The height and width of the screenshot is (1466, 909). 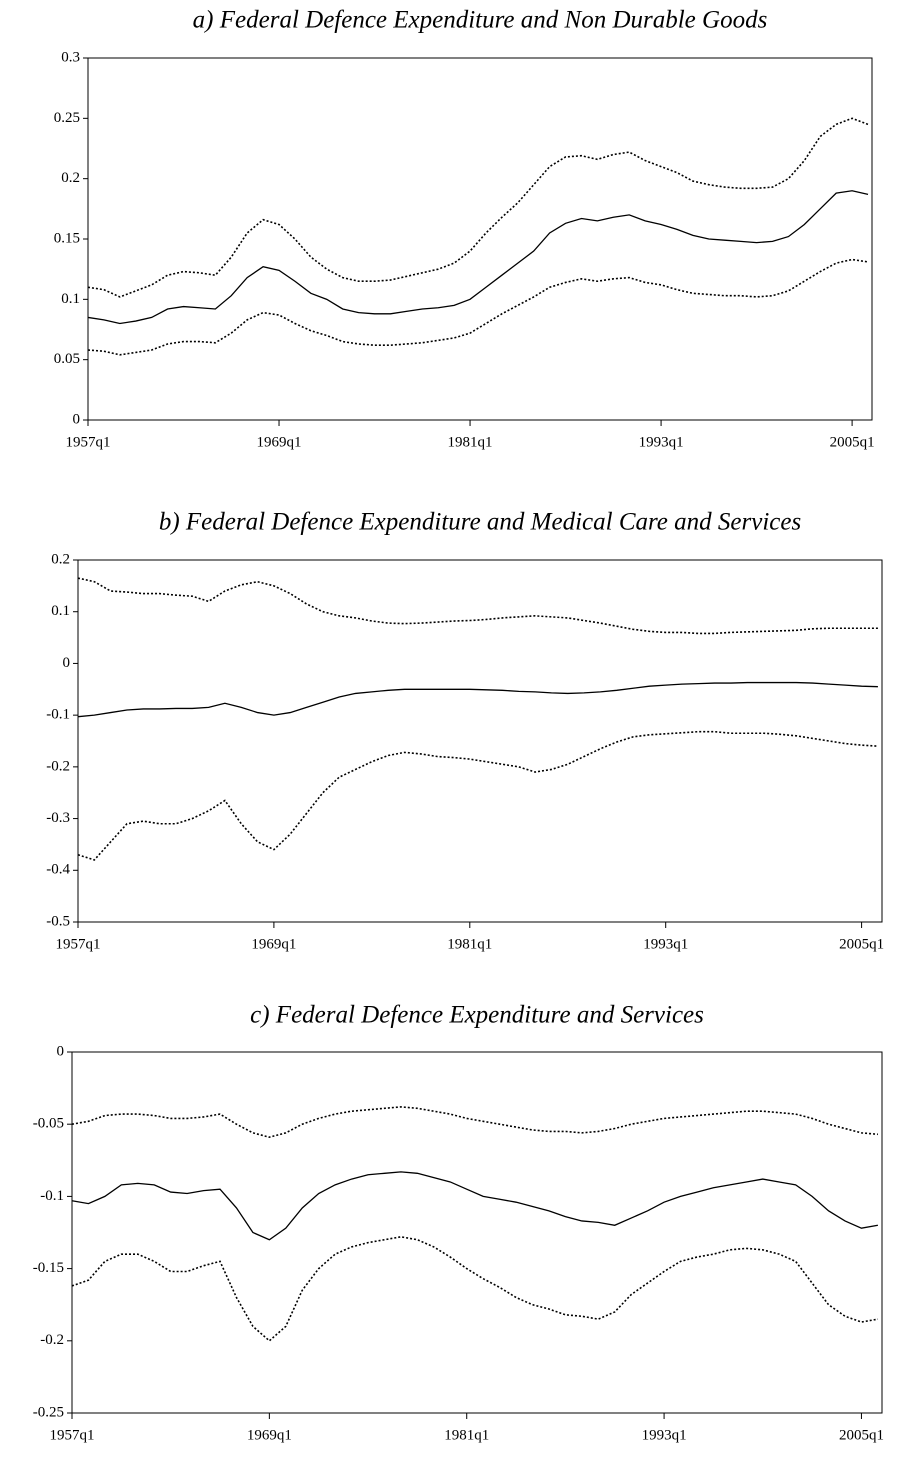 I want to click on y-tick-label: 0.25, so click(x=67, y=118).